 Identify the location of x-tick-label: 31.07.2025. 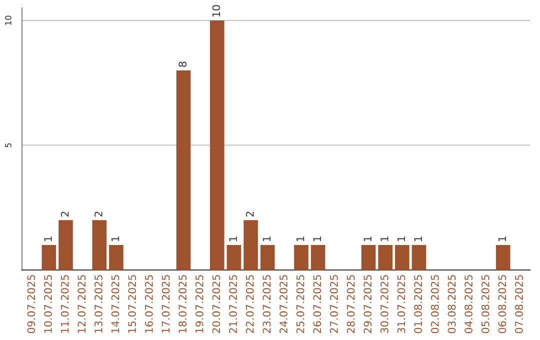
(401, 304).